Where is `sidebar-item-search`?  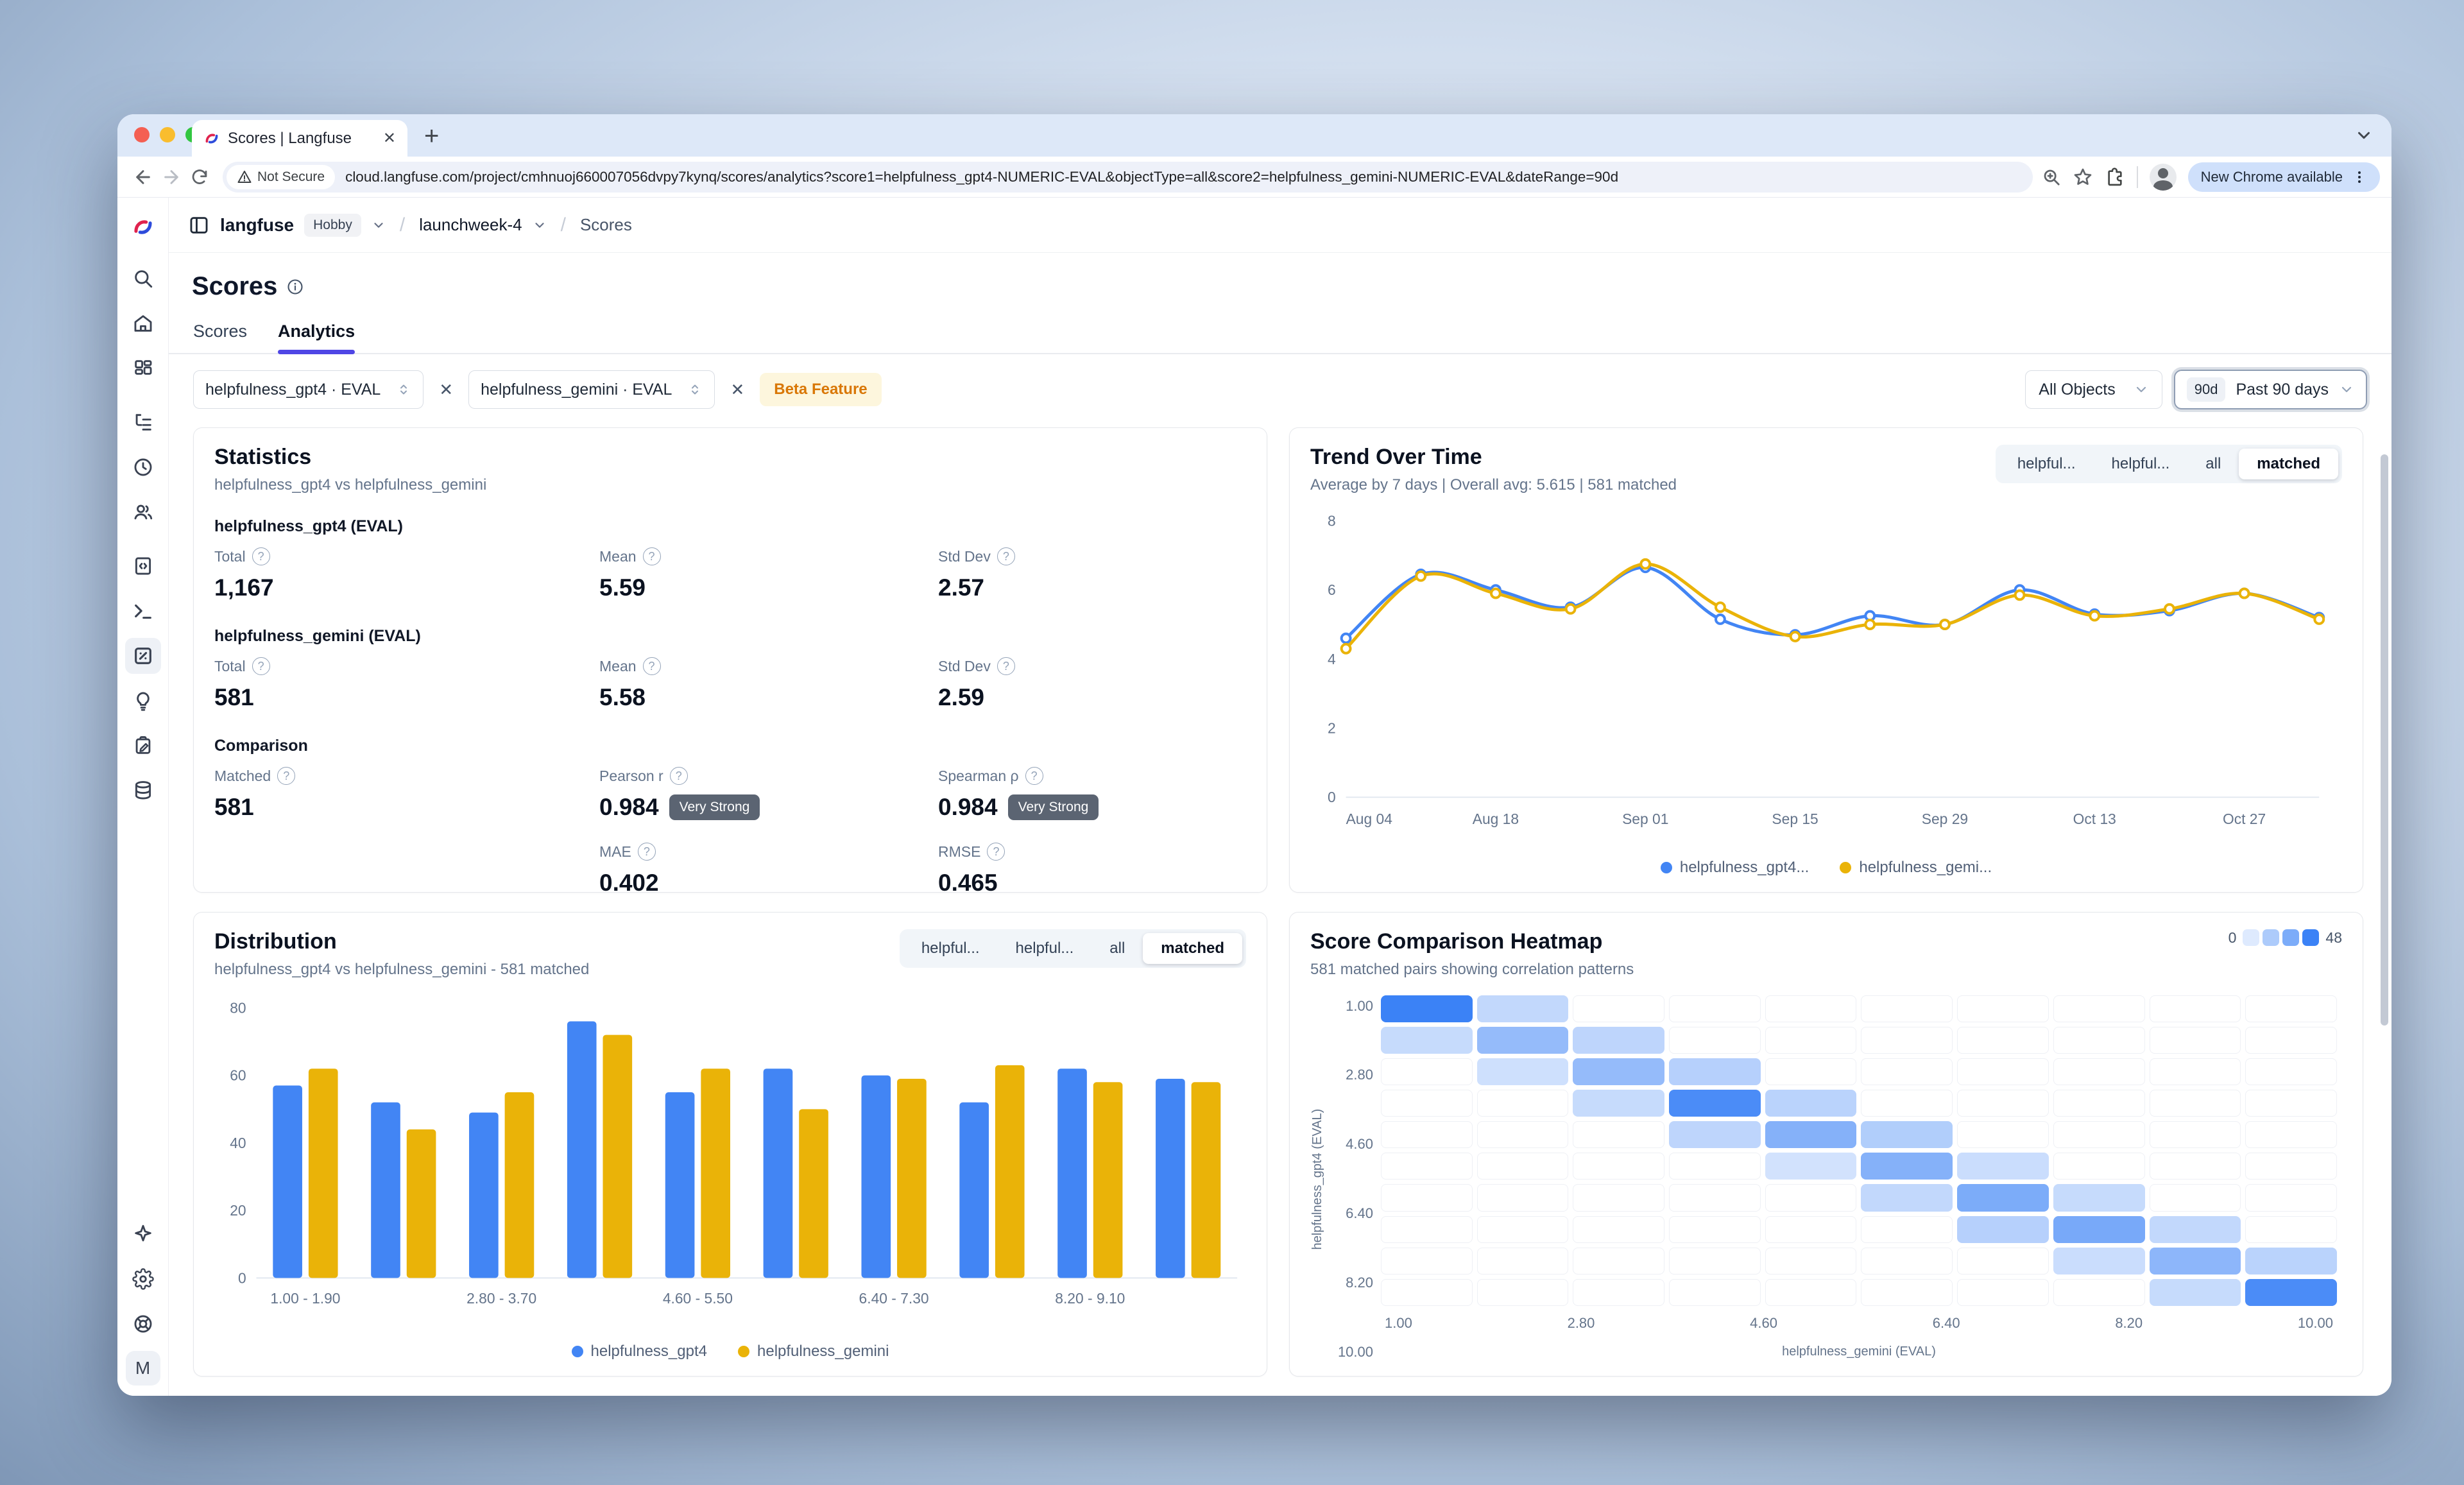 sidebar-item-search is located at coordinates (143, 278).